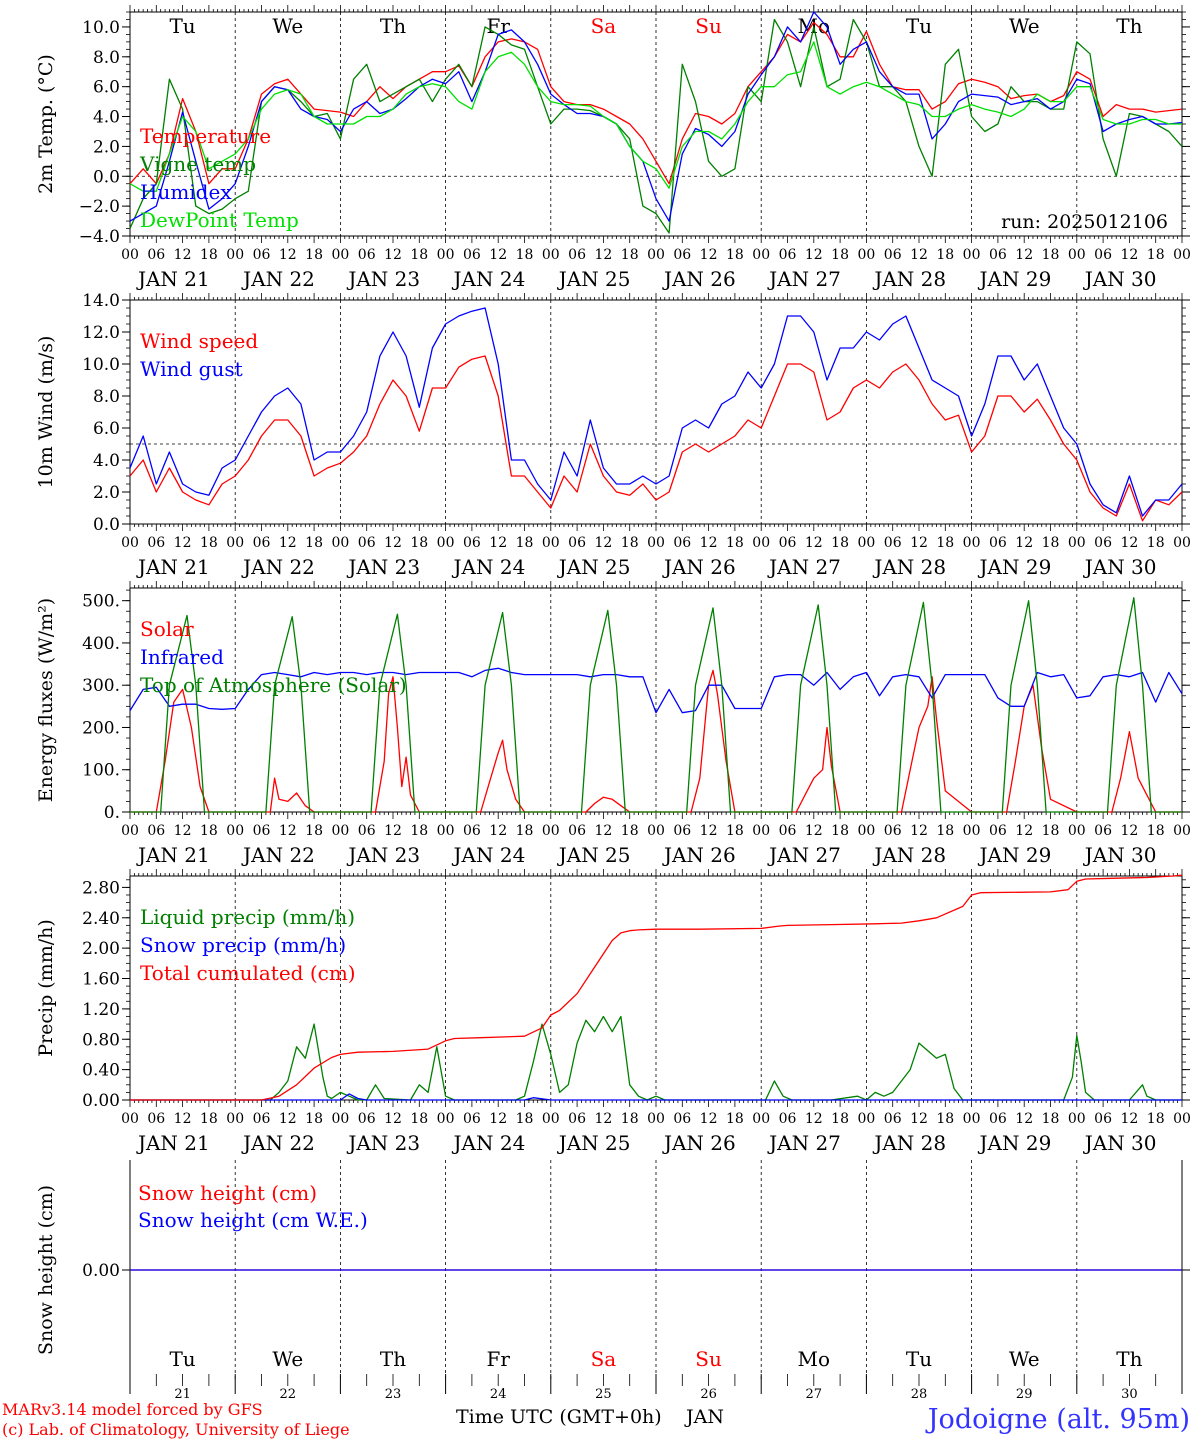  I want to click on day-of-week-label: Mo, so click(814, 1359).